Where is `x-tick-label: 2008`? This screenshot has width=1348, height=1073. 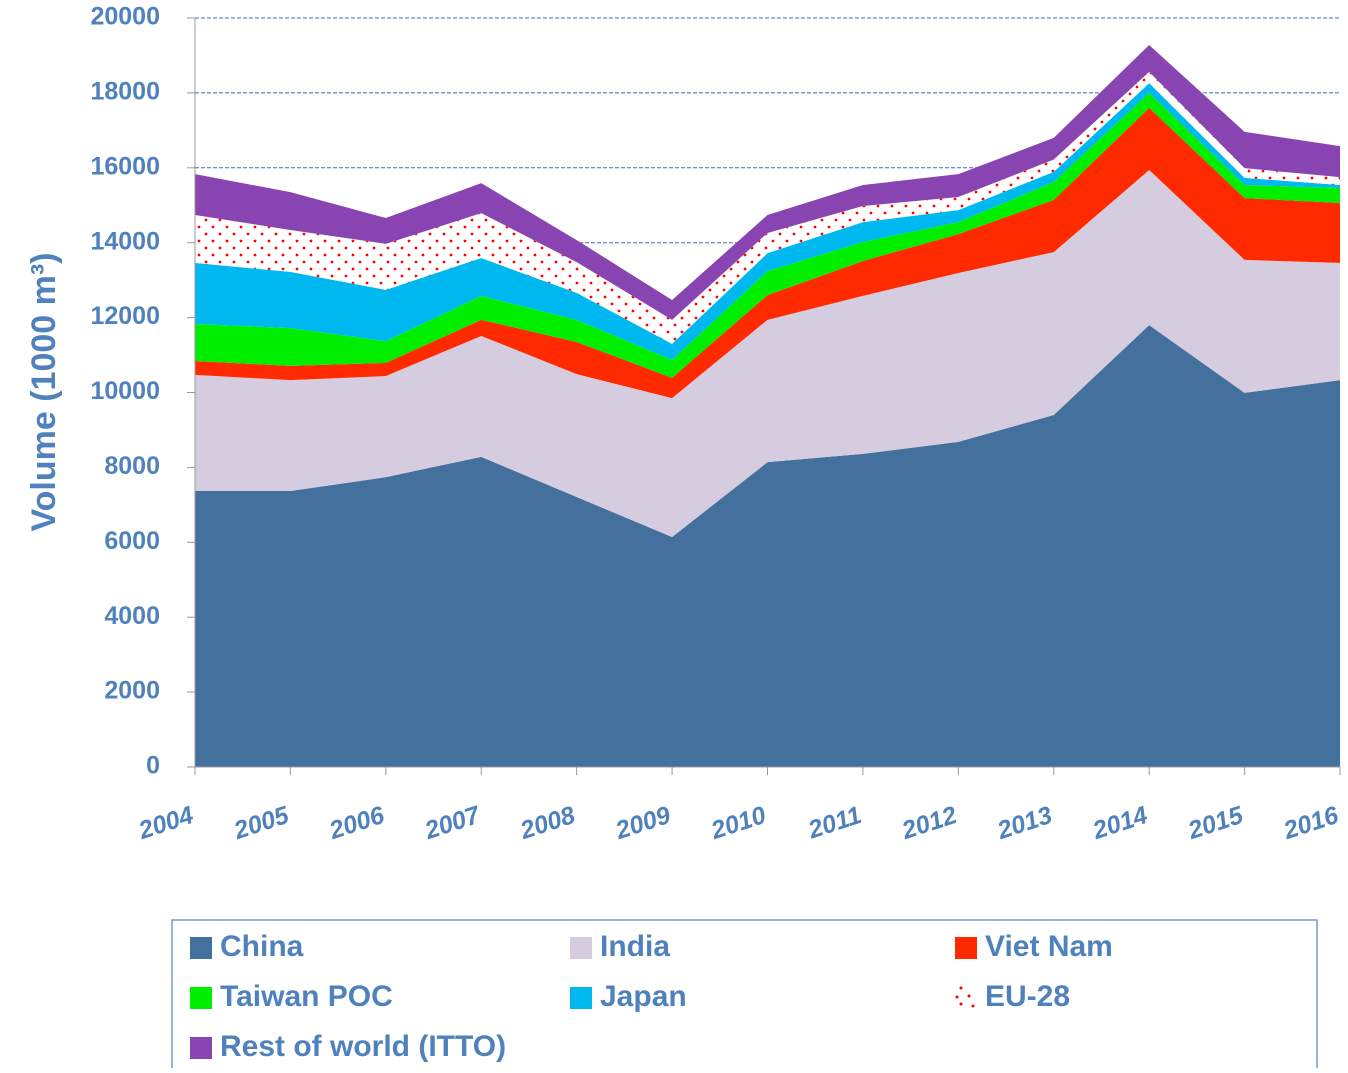 x-tick-label: 2008 is located at coordinates (547, 823).